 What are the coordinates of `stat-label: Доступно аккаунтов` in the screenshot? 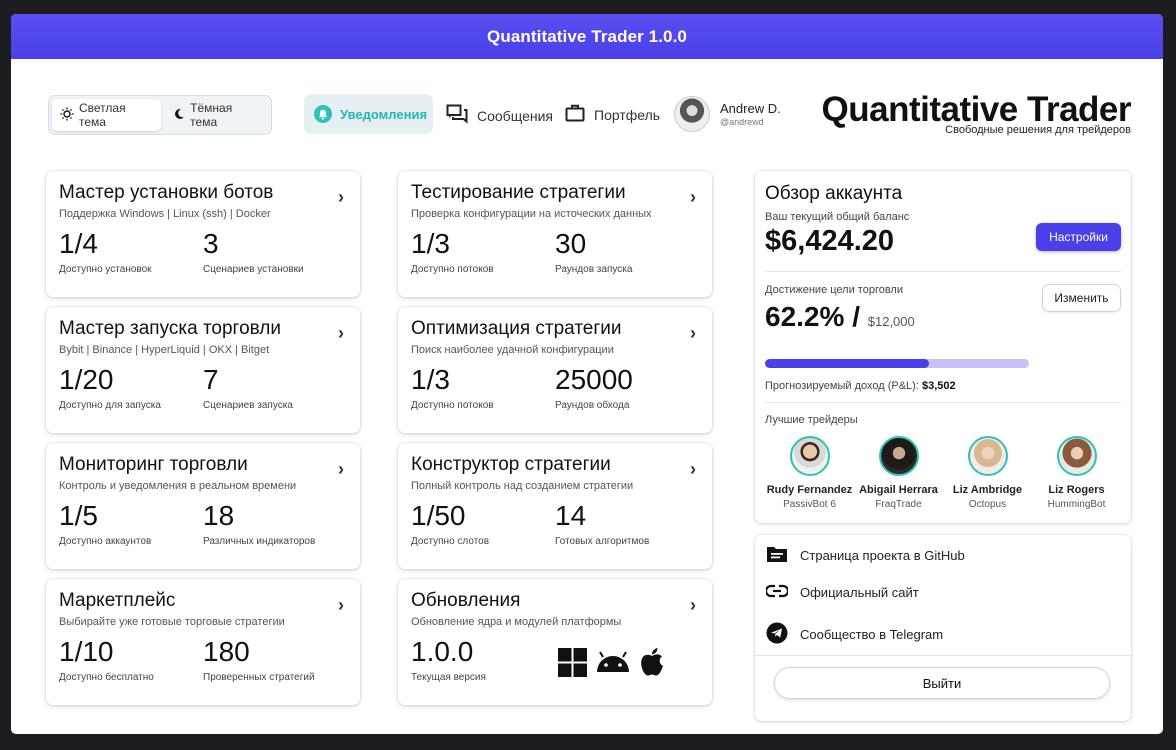 It's located at (105, 541).